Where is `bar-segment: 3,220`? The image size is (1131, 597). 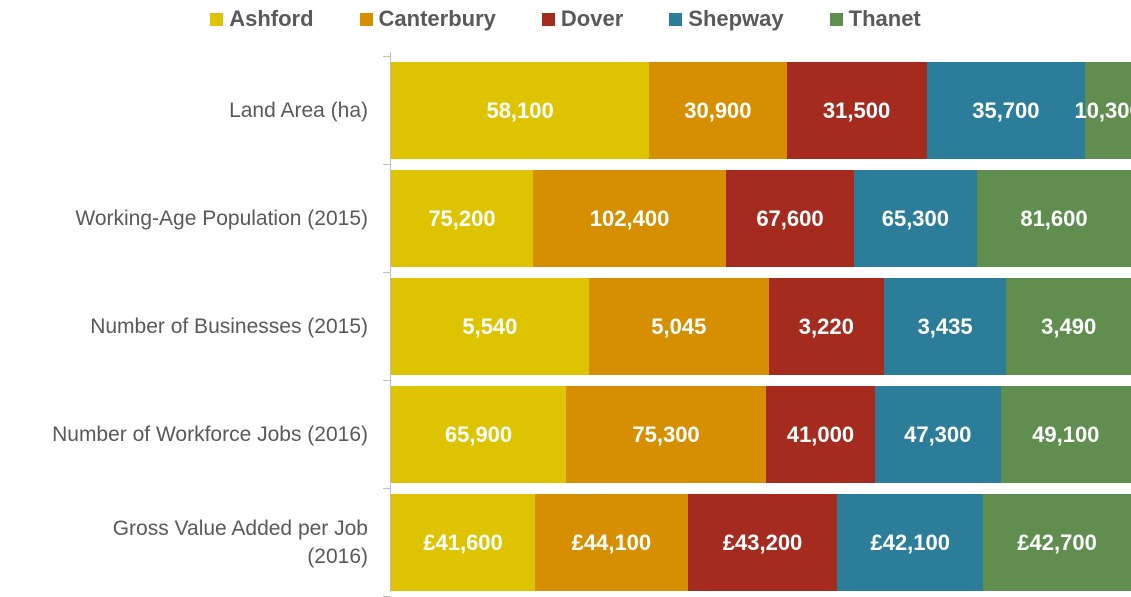
bar-segment: 3,220 is located at coordinates (826, 326).